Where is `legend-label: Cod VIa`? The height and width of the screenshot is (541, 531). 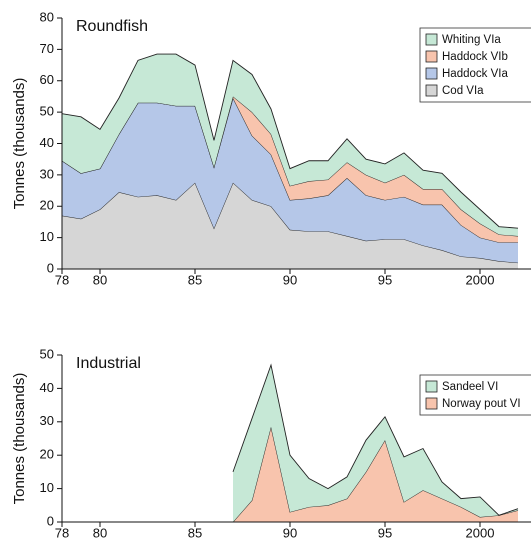 legend-label: Cod VIa is located at coordinates (463, 91).